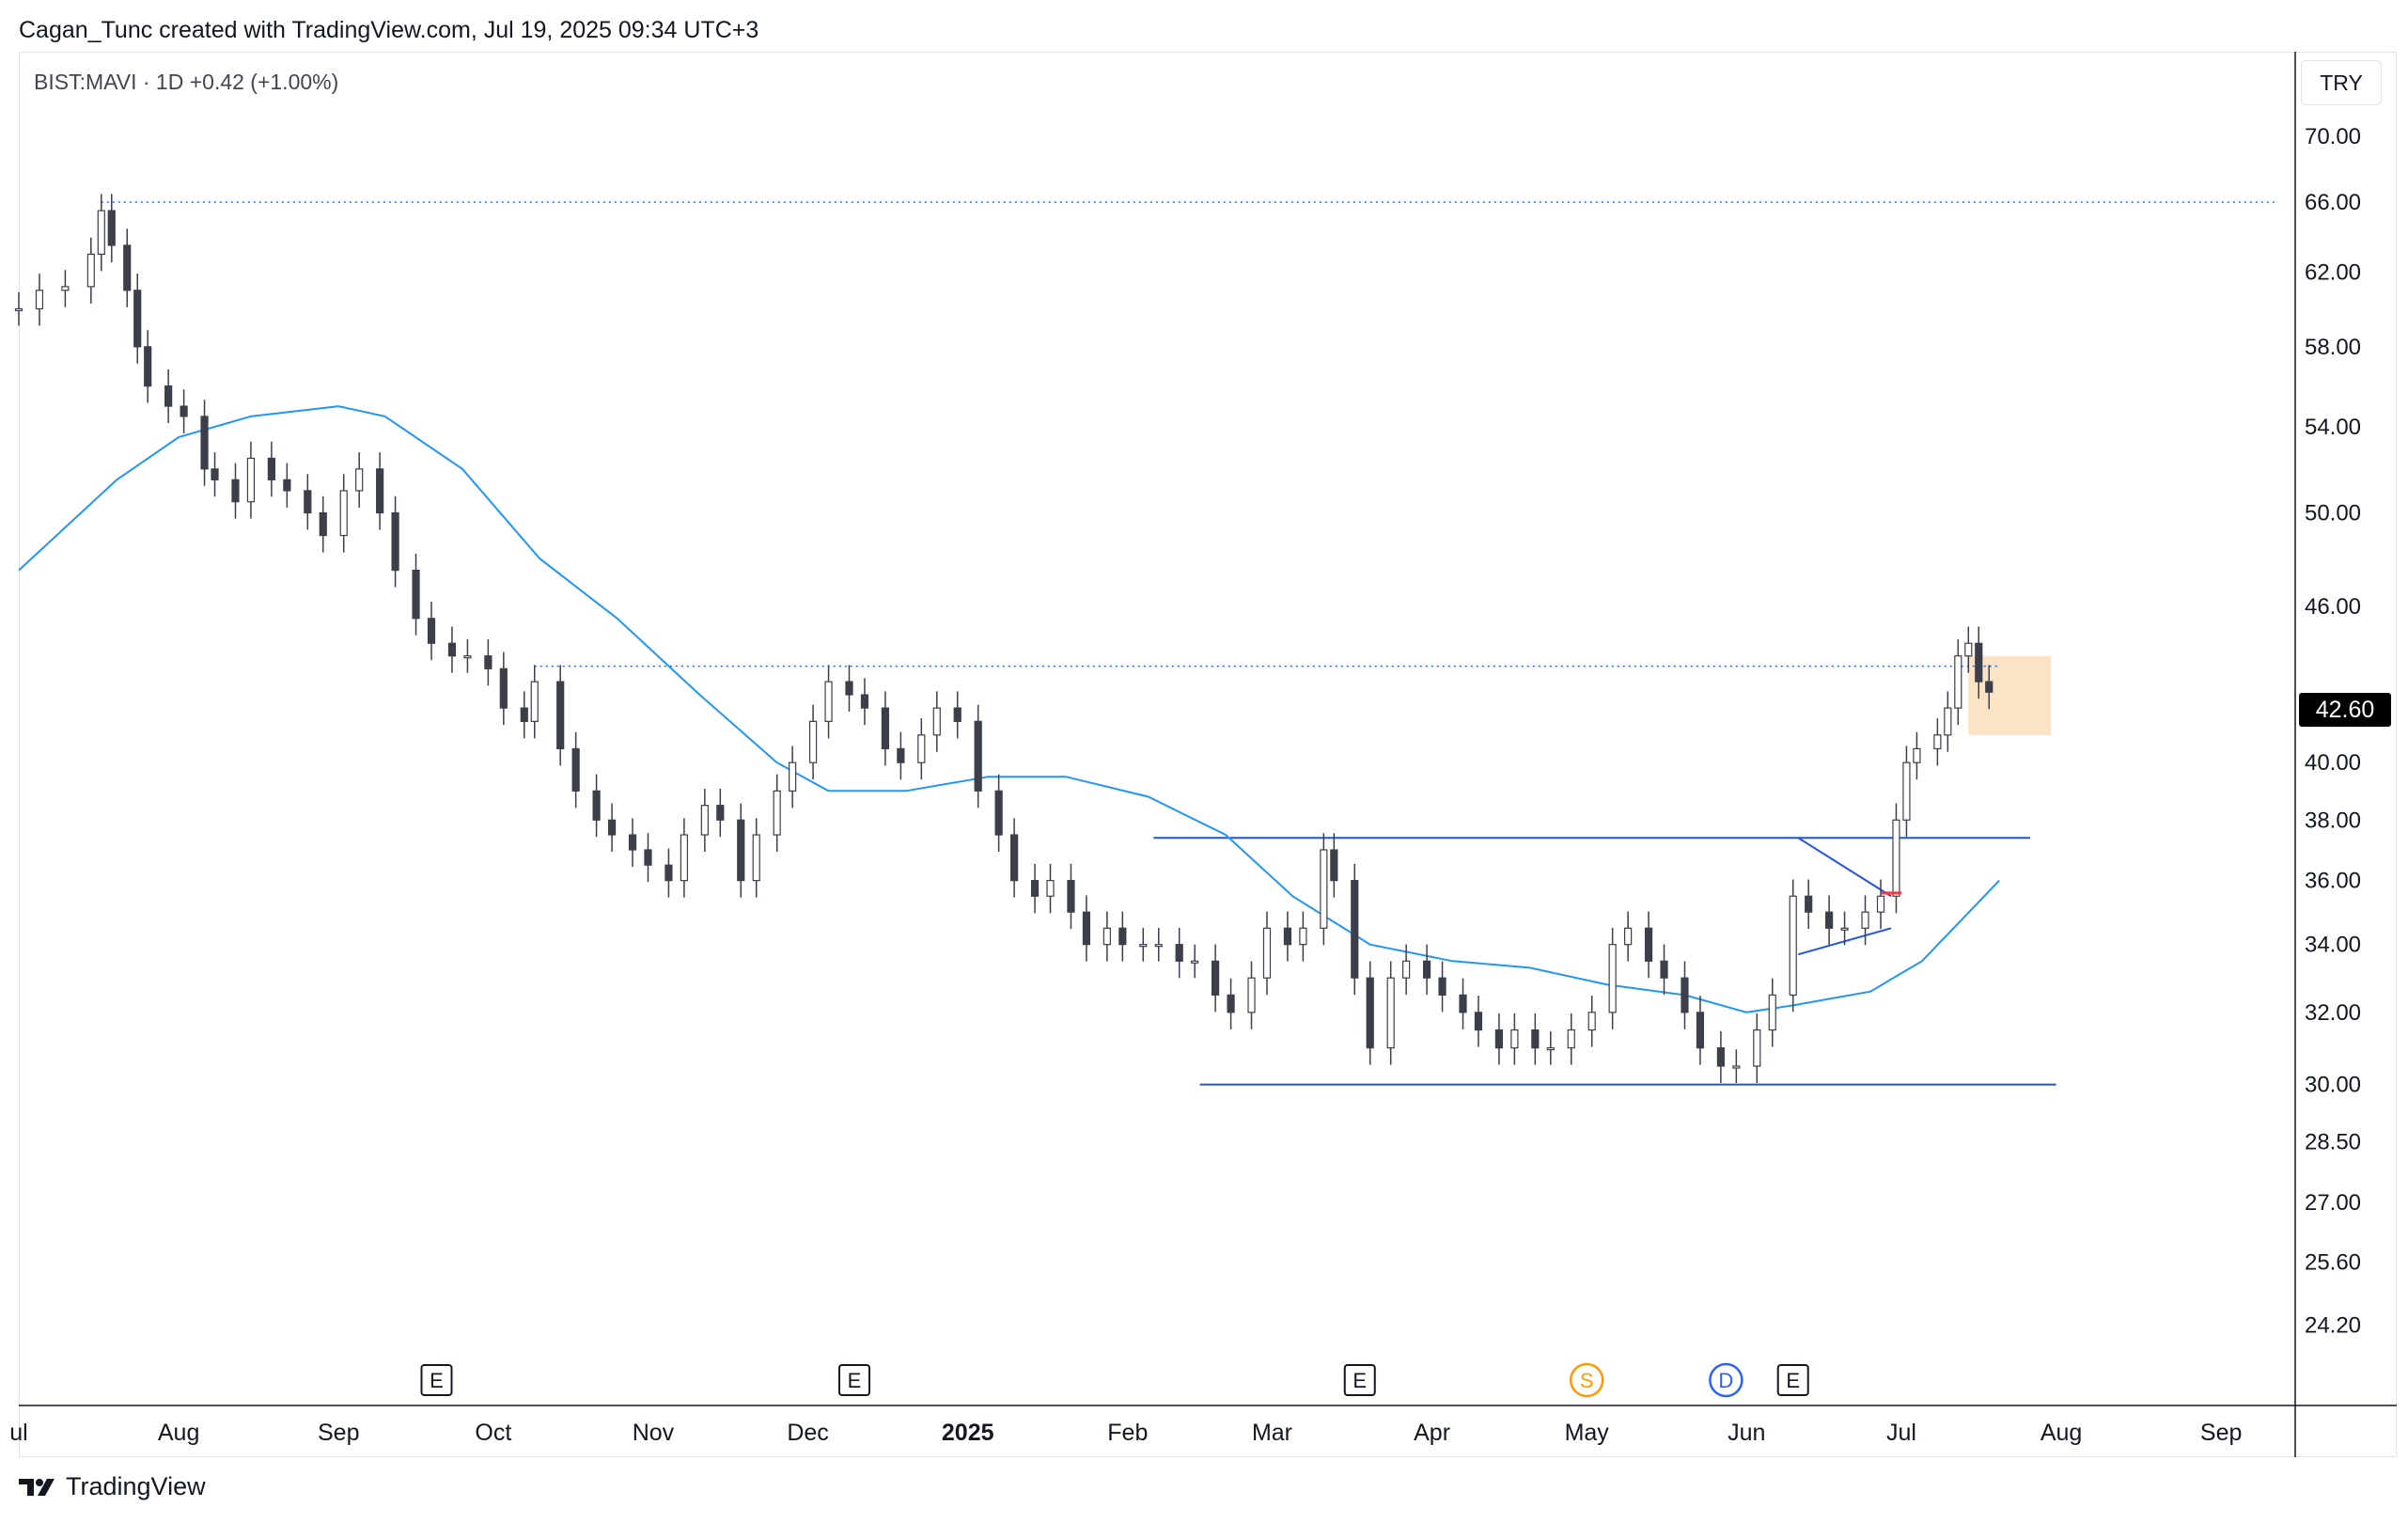  What do you see at coordinates (1725, 1380) in the screenshot?
I see `event-label: D` at bounding box center [1725, 1380].